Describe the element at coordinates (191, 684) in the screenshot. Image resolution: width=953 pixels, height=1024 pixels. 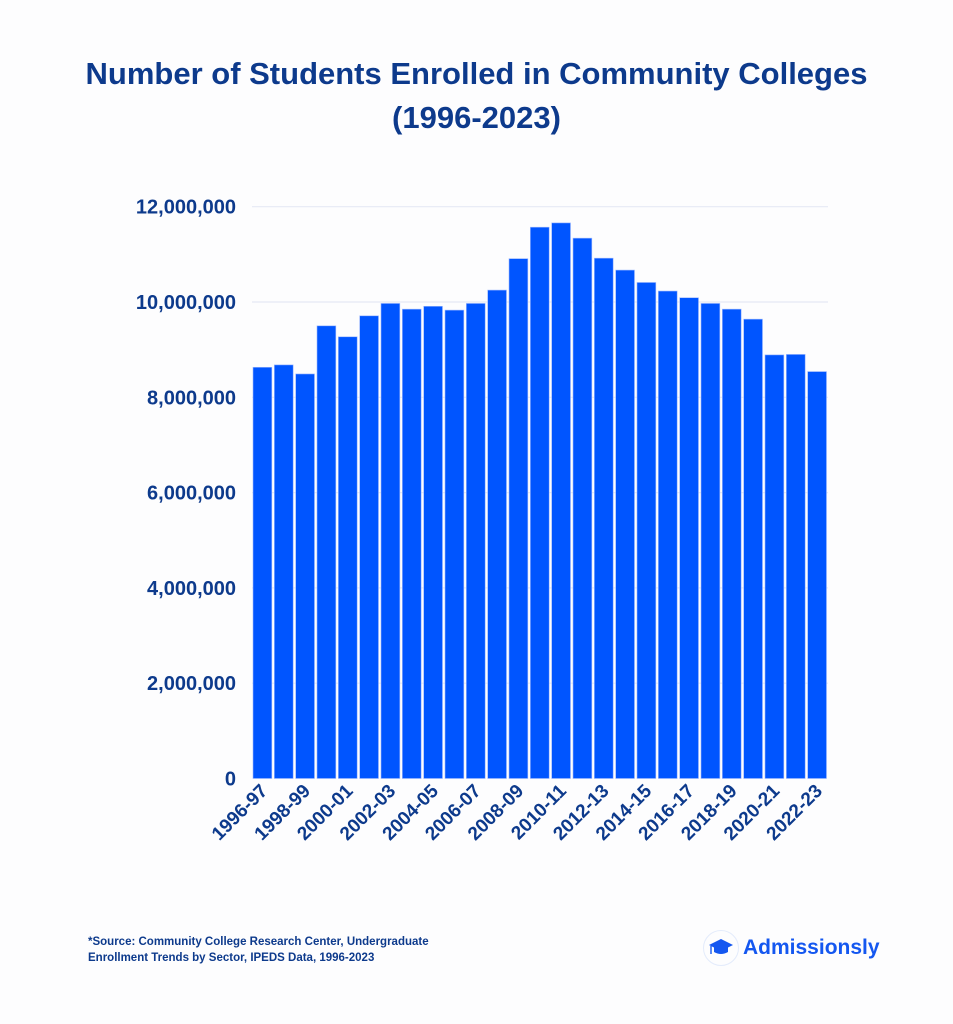
I see `y-tick-label: 2,000,000` at that location.